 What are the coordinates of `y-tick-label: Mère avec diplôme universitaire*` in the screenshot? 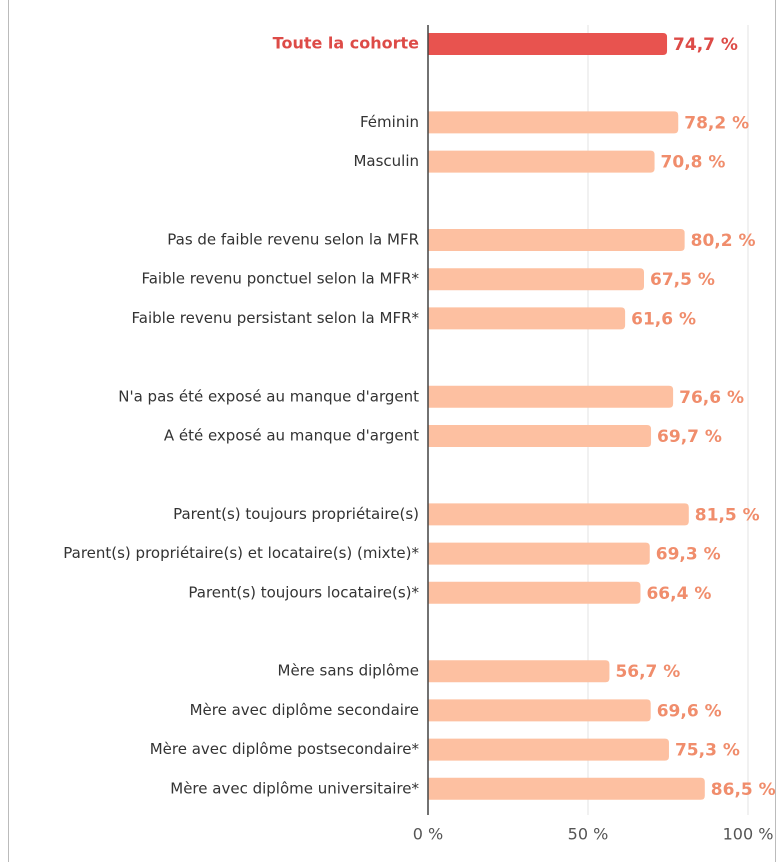 It's located at (294, 788).